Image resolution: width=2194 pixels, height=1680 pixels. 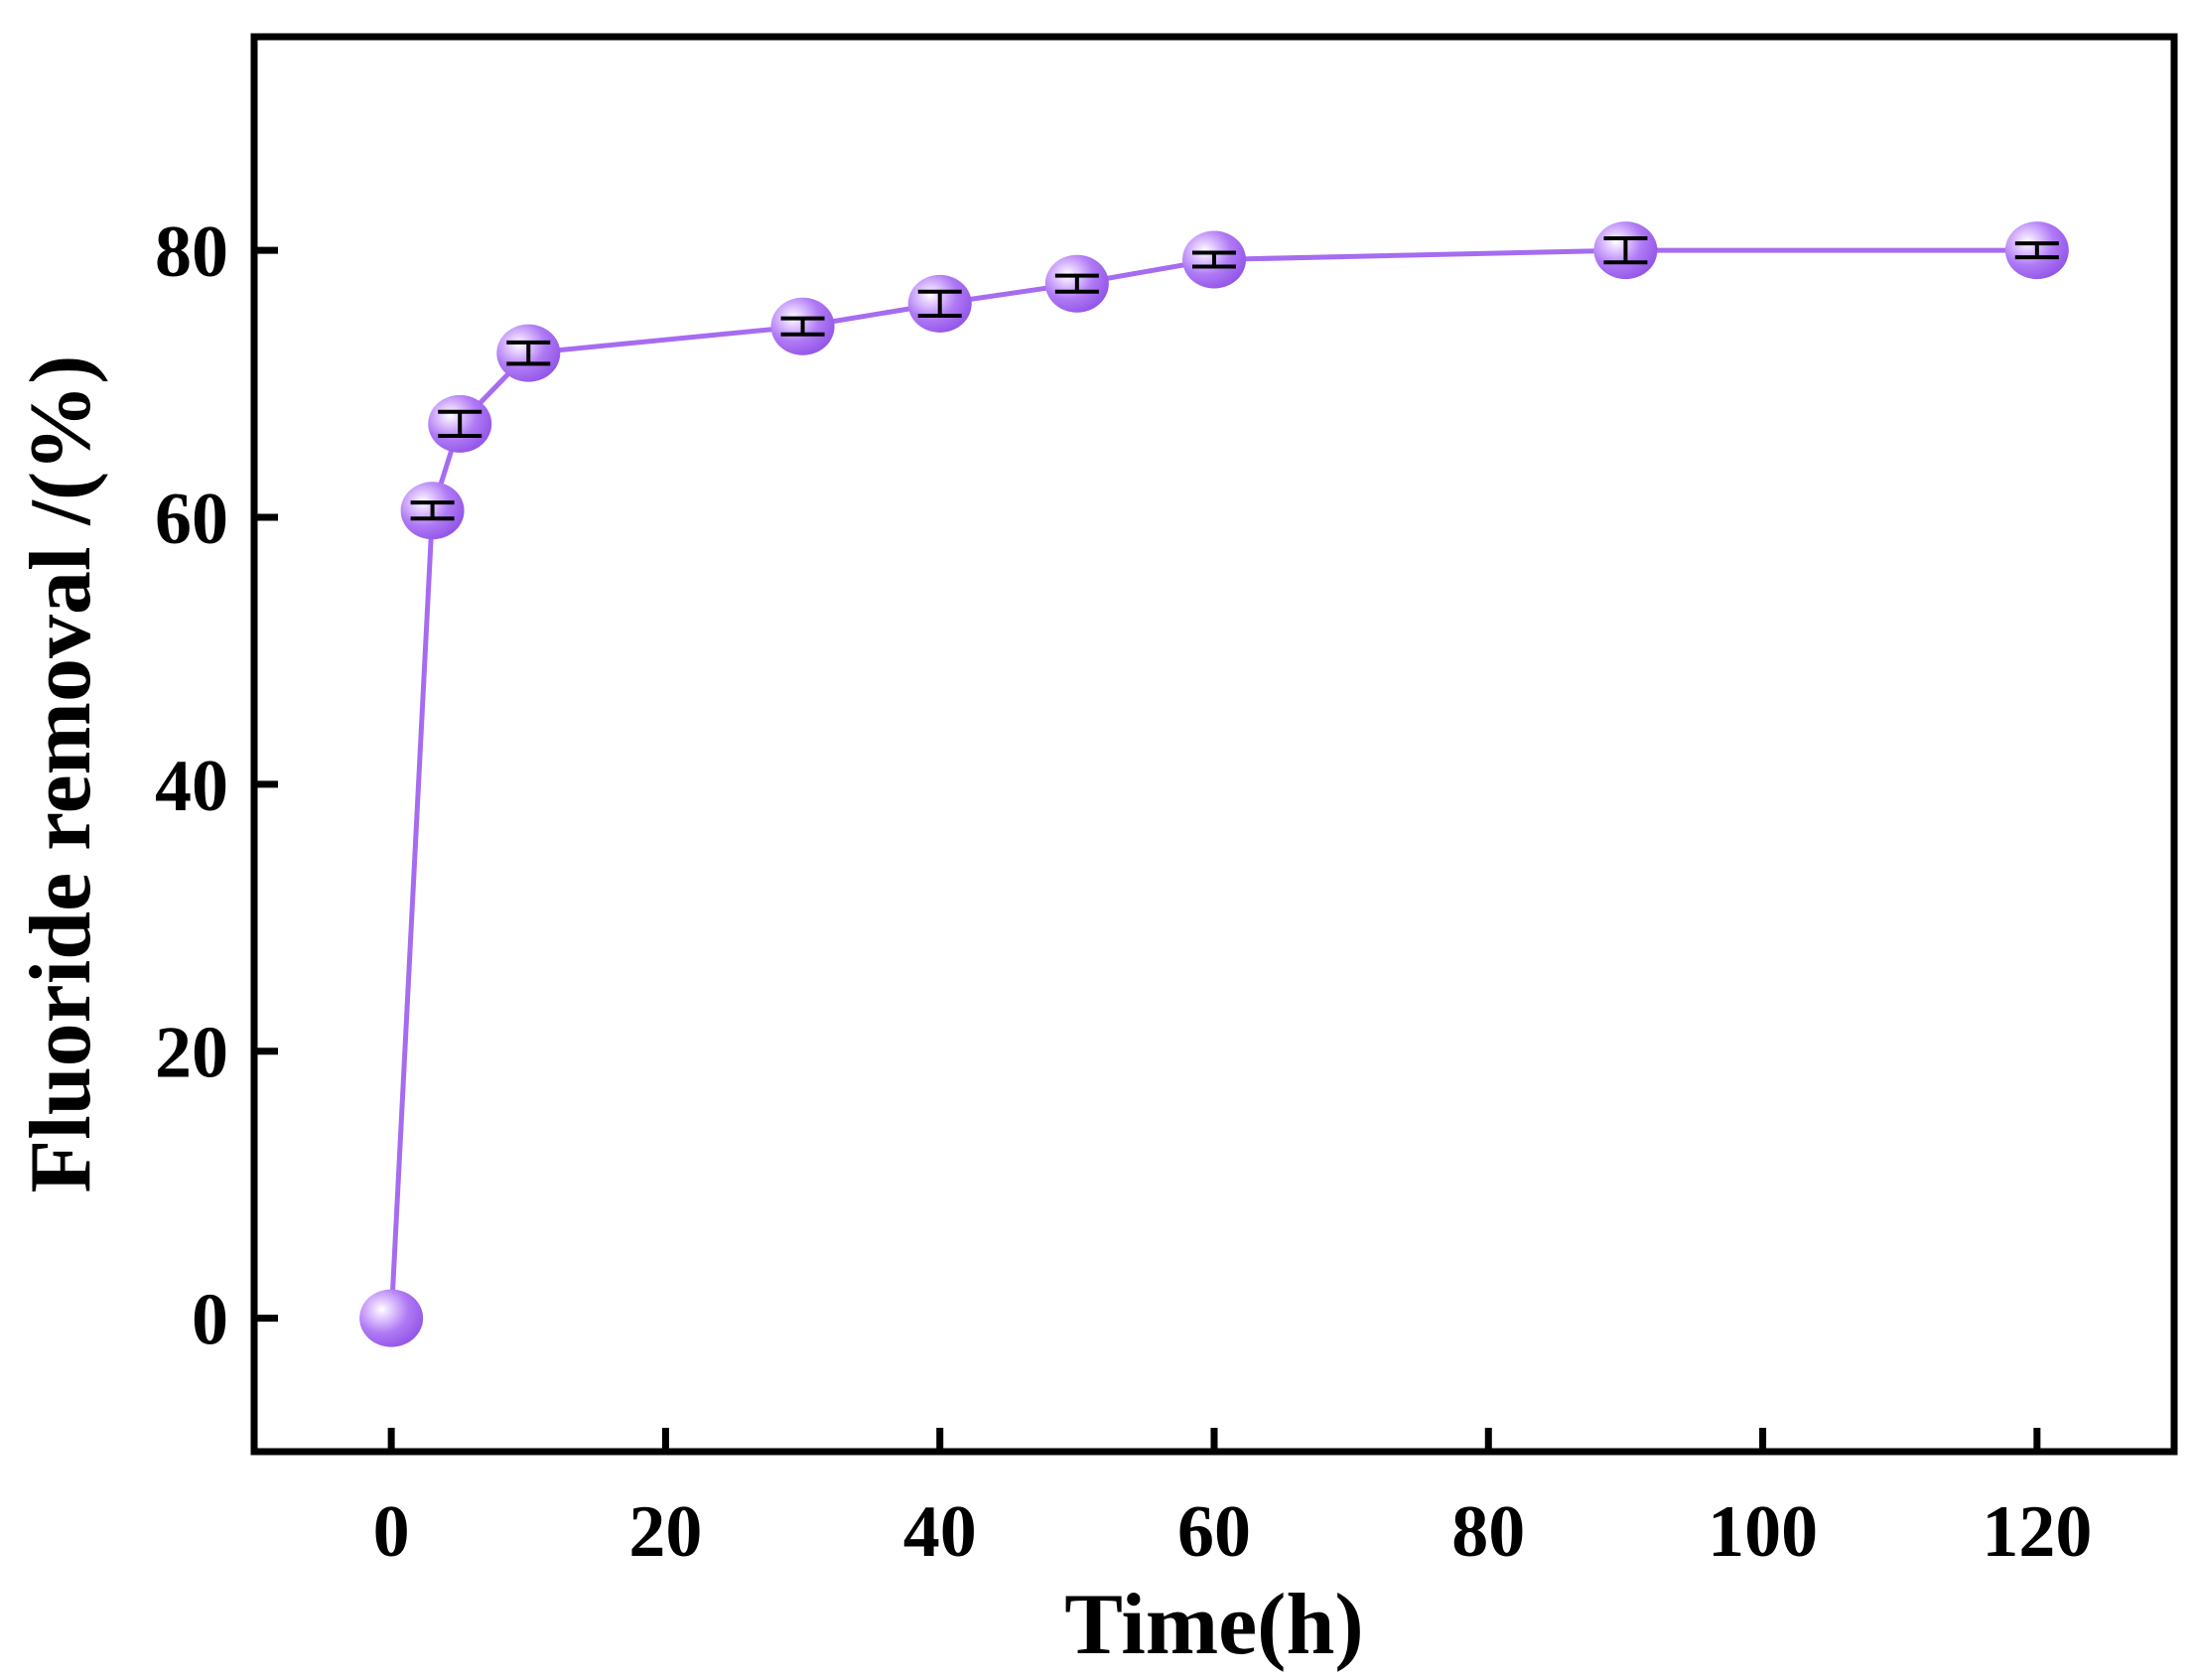 What do you see at coordinates (191, 519) in the screenshot?
I see `y-tick-label: 60` at bounding box center [191, 519].